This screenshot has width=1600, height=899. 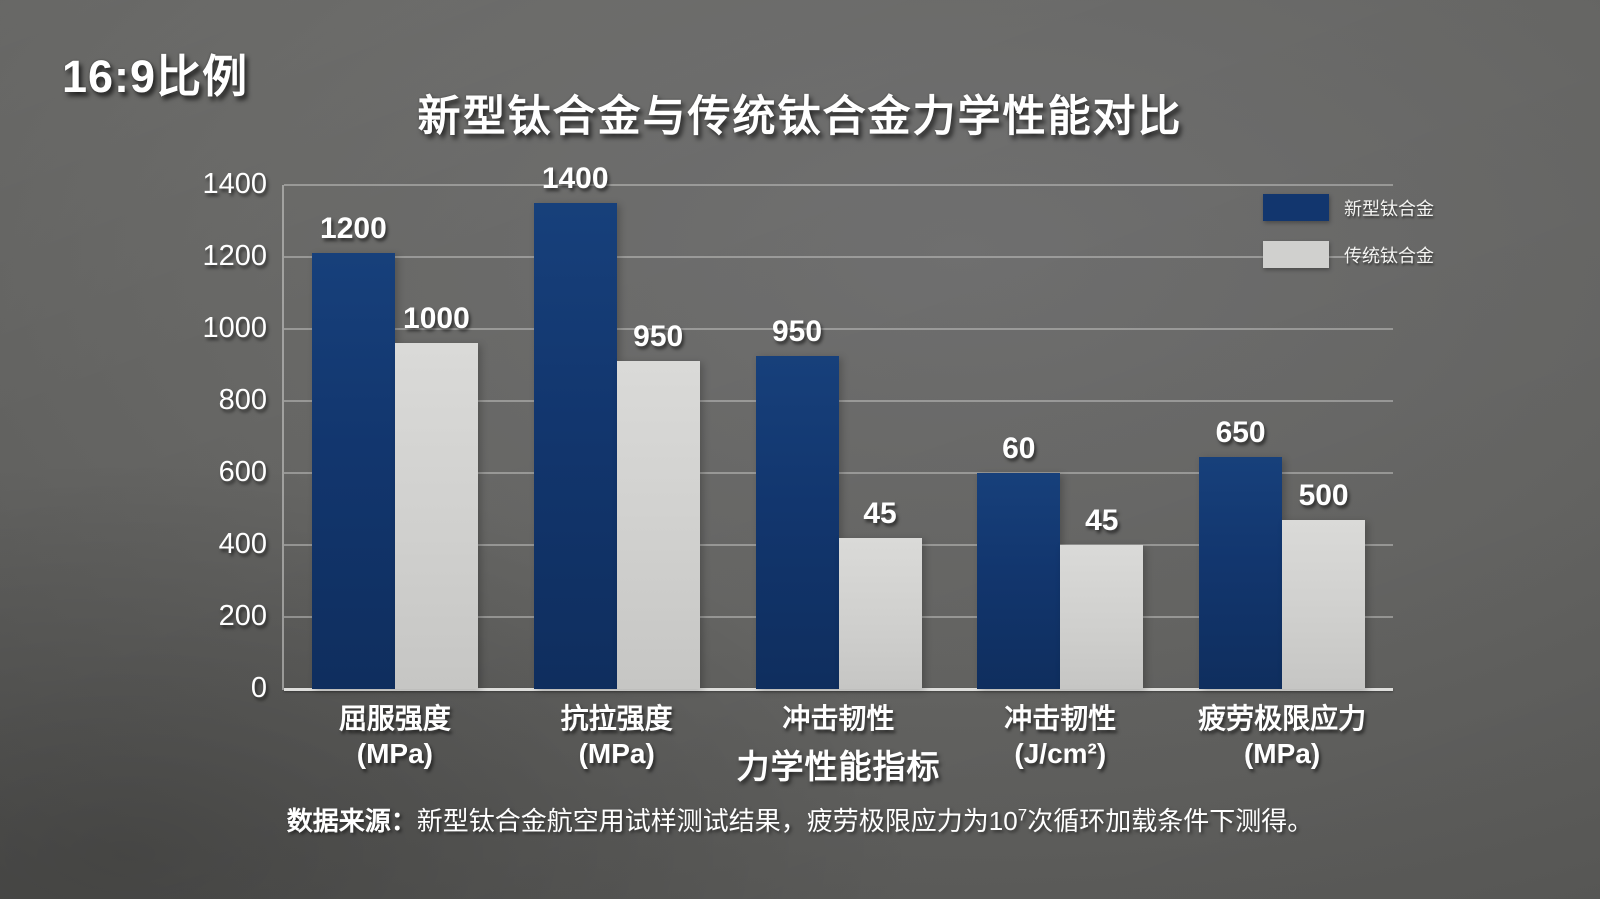 I want to click on bar-value-label-trad-2: 950, so click(x=658, y=336).